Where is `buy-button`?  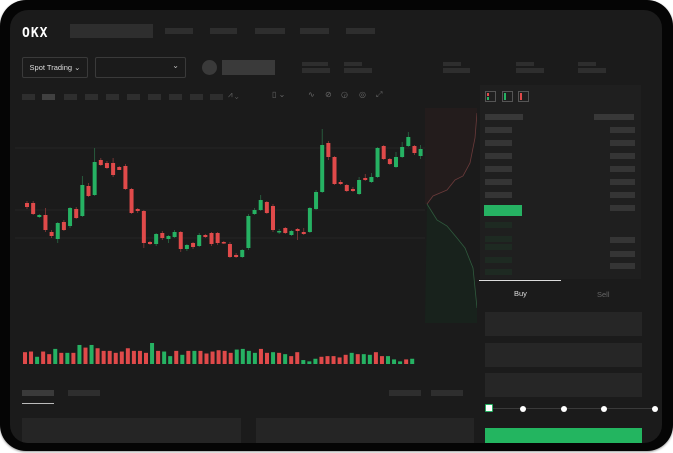 buy-button is located at coordinates (563, 435).